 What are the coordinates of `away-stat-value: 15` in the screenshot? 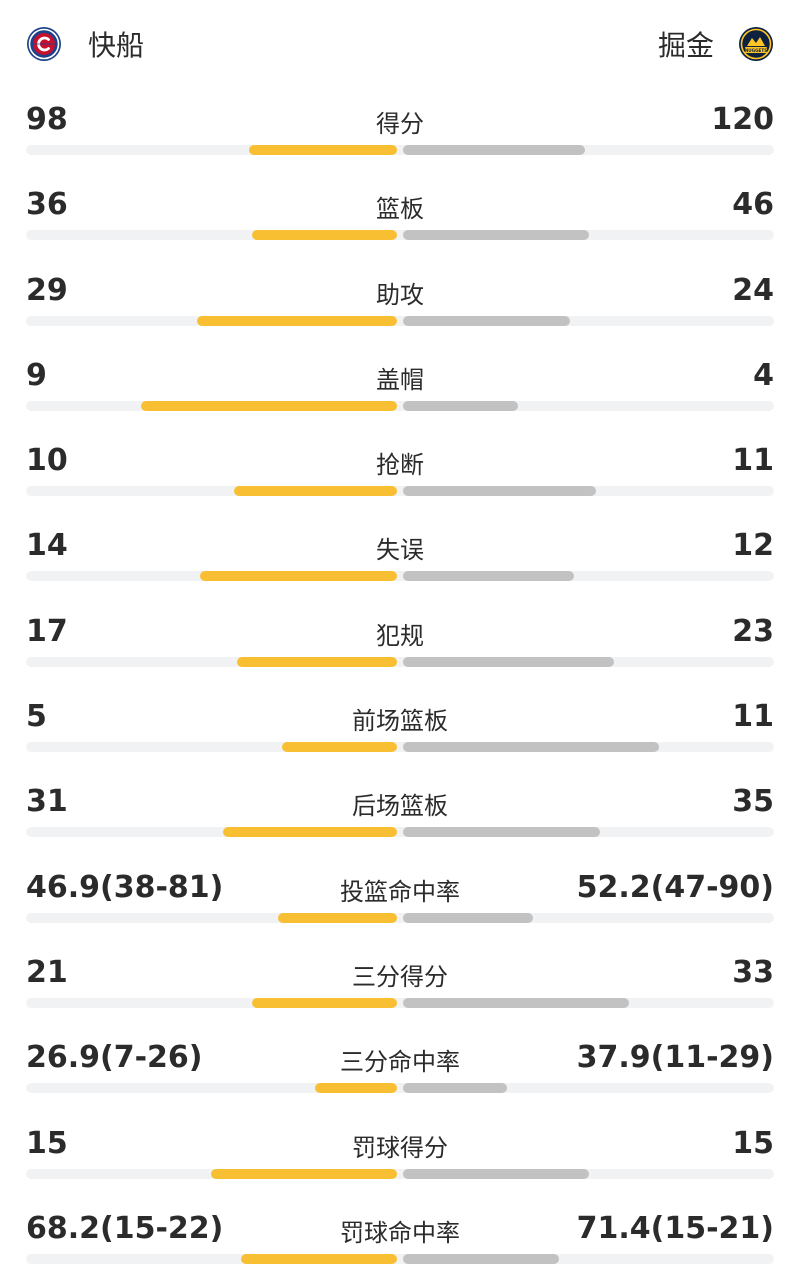 It's located at (753, 1143).